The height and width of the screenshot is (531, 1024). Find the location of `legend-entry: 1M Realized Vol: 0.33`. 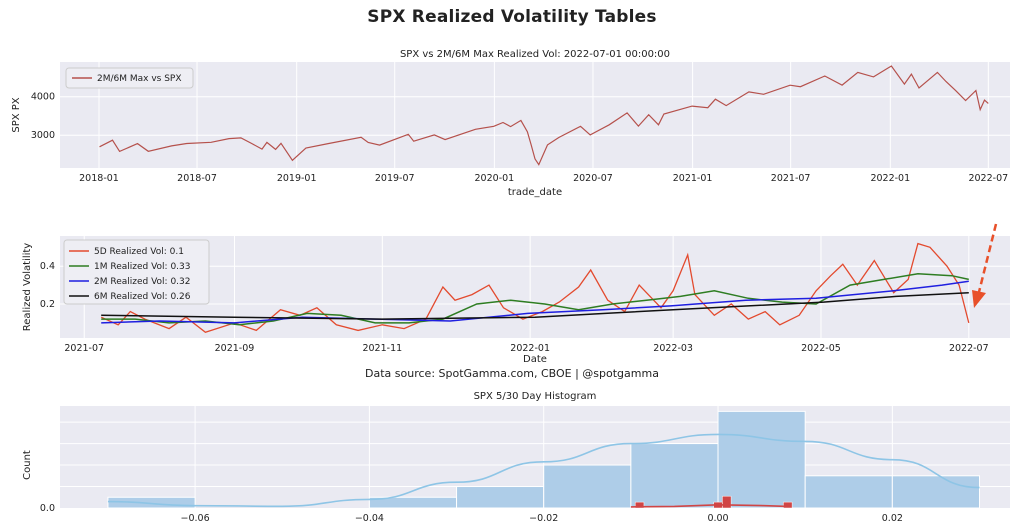

legend-entry: 1M Realized Vol: 0.33 is located at coordinates (142, 267).